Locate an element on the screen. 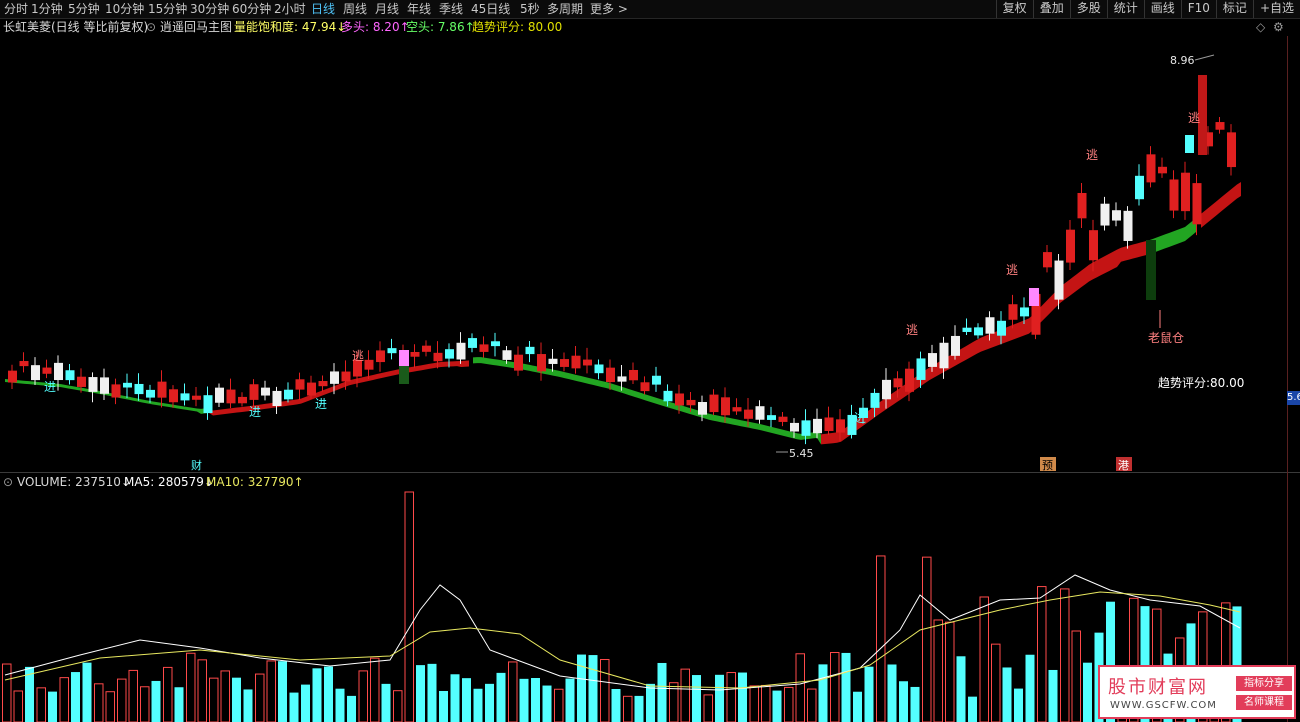 The image size is (1300, 722). price-axis is located at coordinates (1293, 379).